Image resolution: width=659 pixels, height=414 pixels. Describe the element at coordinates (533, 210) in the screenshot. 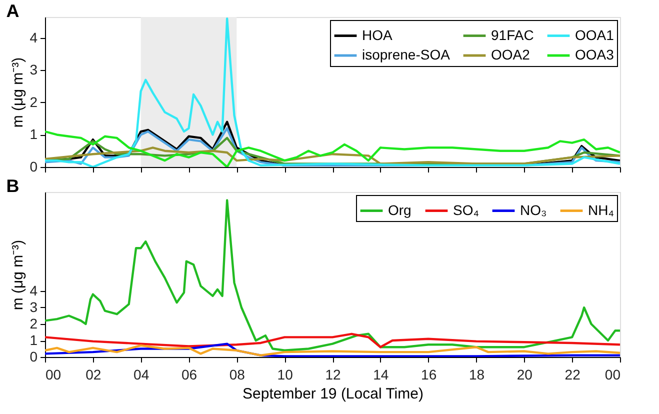

I see `legend-label: NO₃` at that location.